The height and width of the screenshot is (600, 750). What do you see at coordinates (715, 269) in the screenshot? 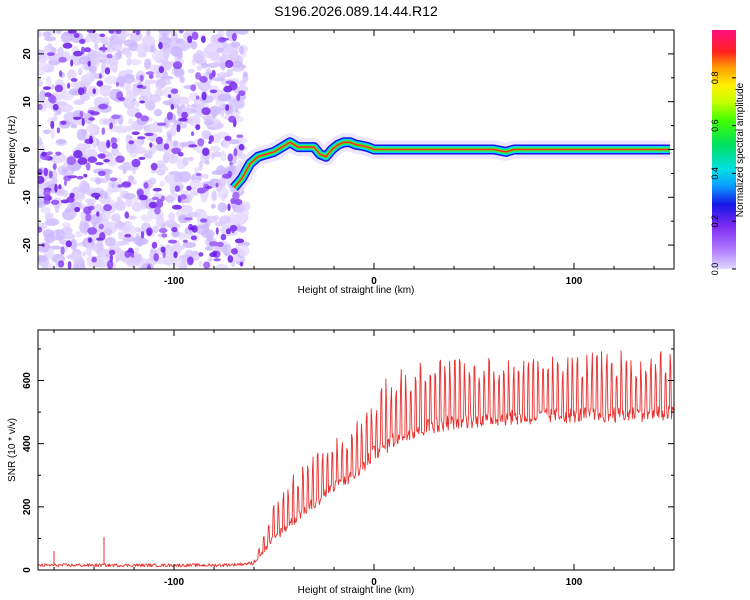
I see `colorbar-tick-label: 0.0` at bounding box center [715, 269].